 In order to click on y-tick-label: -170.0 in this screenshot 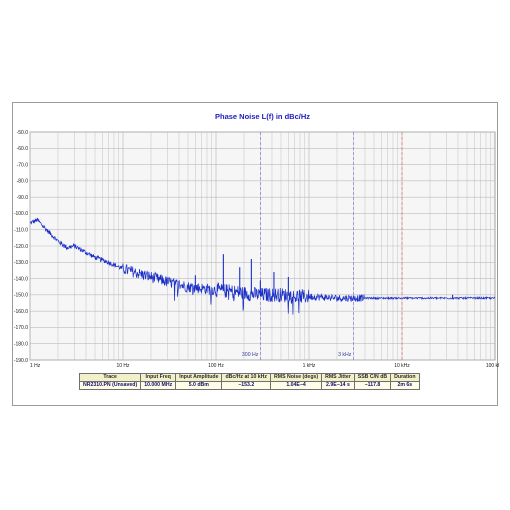, I will do `click(21, 328)`.